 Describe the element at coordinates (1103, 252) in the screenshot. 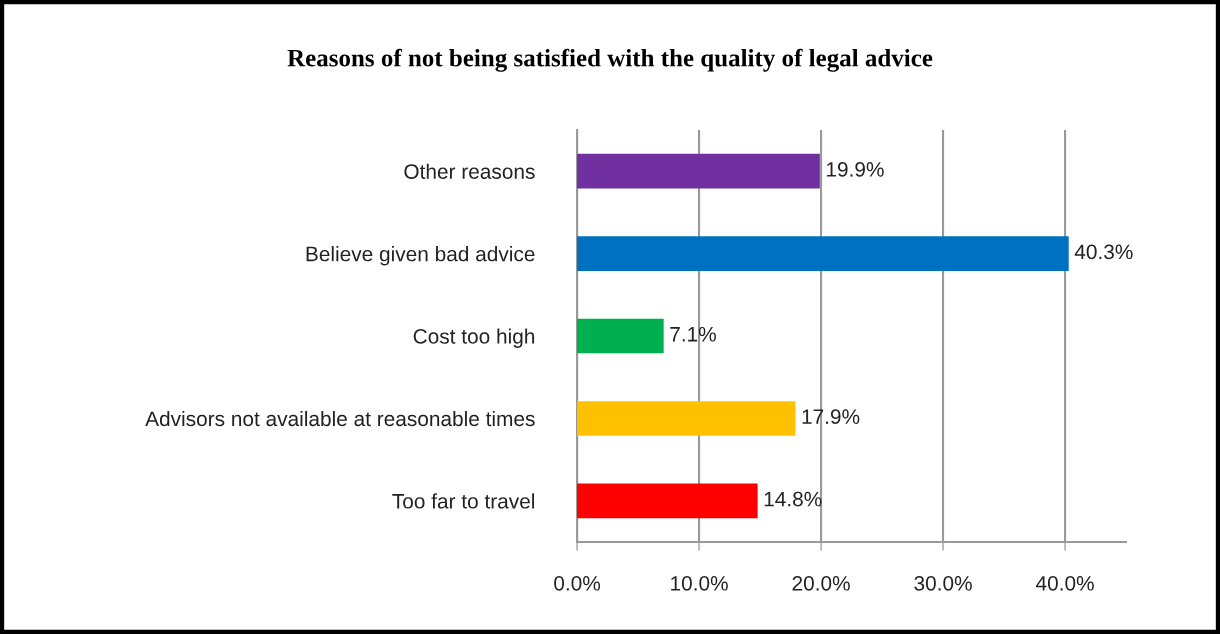

I see `data-label: 40.3%` at that location.